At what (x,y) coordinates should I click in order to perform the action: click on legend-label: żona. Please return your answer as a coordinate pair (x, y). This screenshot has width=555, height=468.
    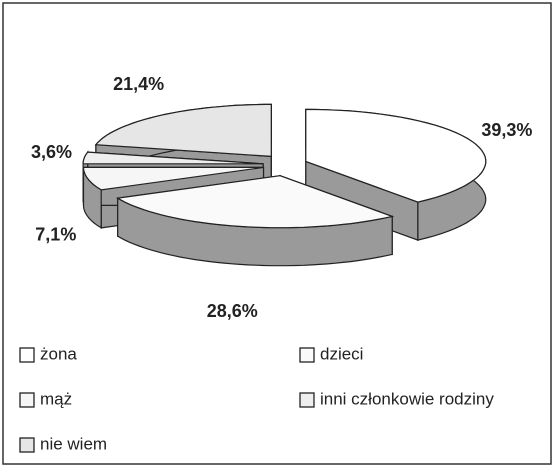
    Looking at the image, I should click on (58, 353).